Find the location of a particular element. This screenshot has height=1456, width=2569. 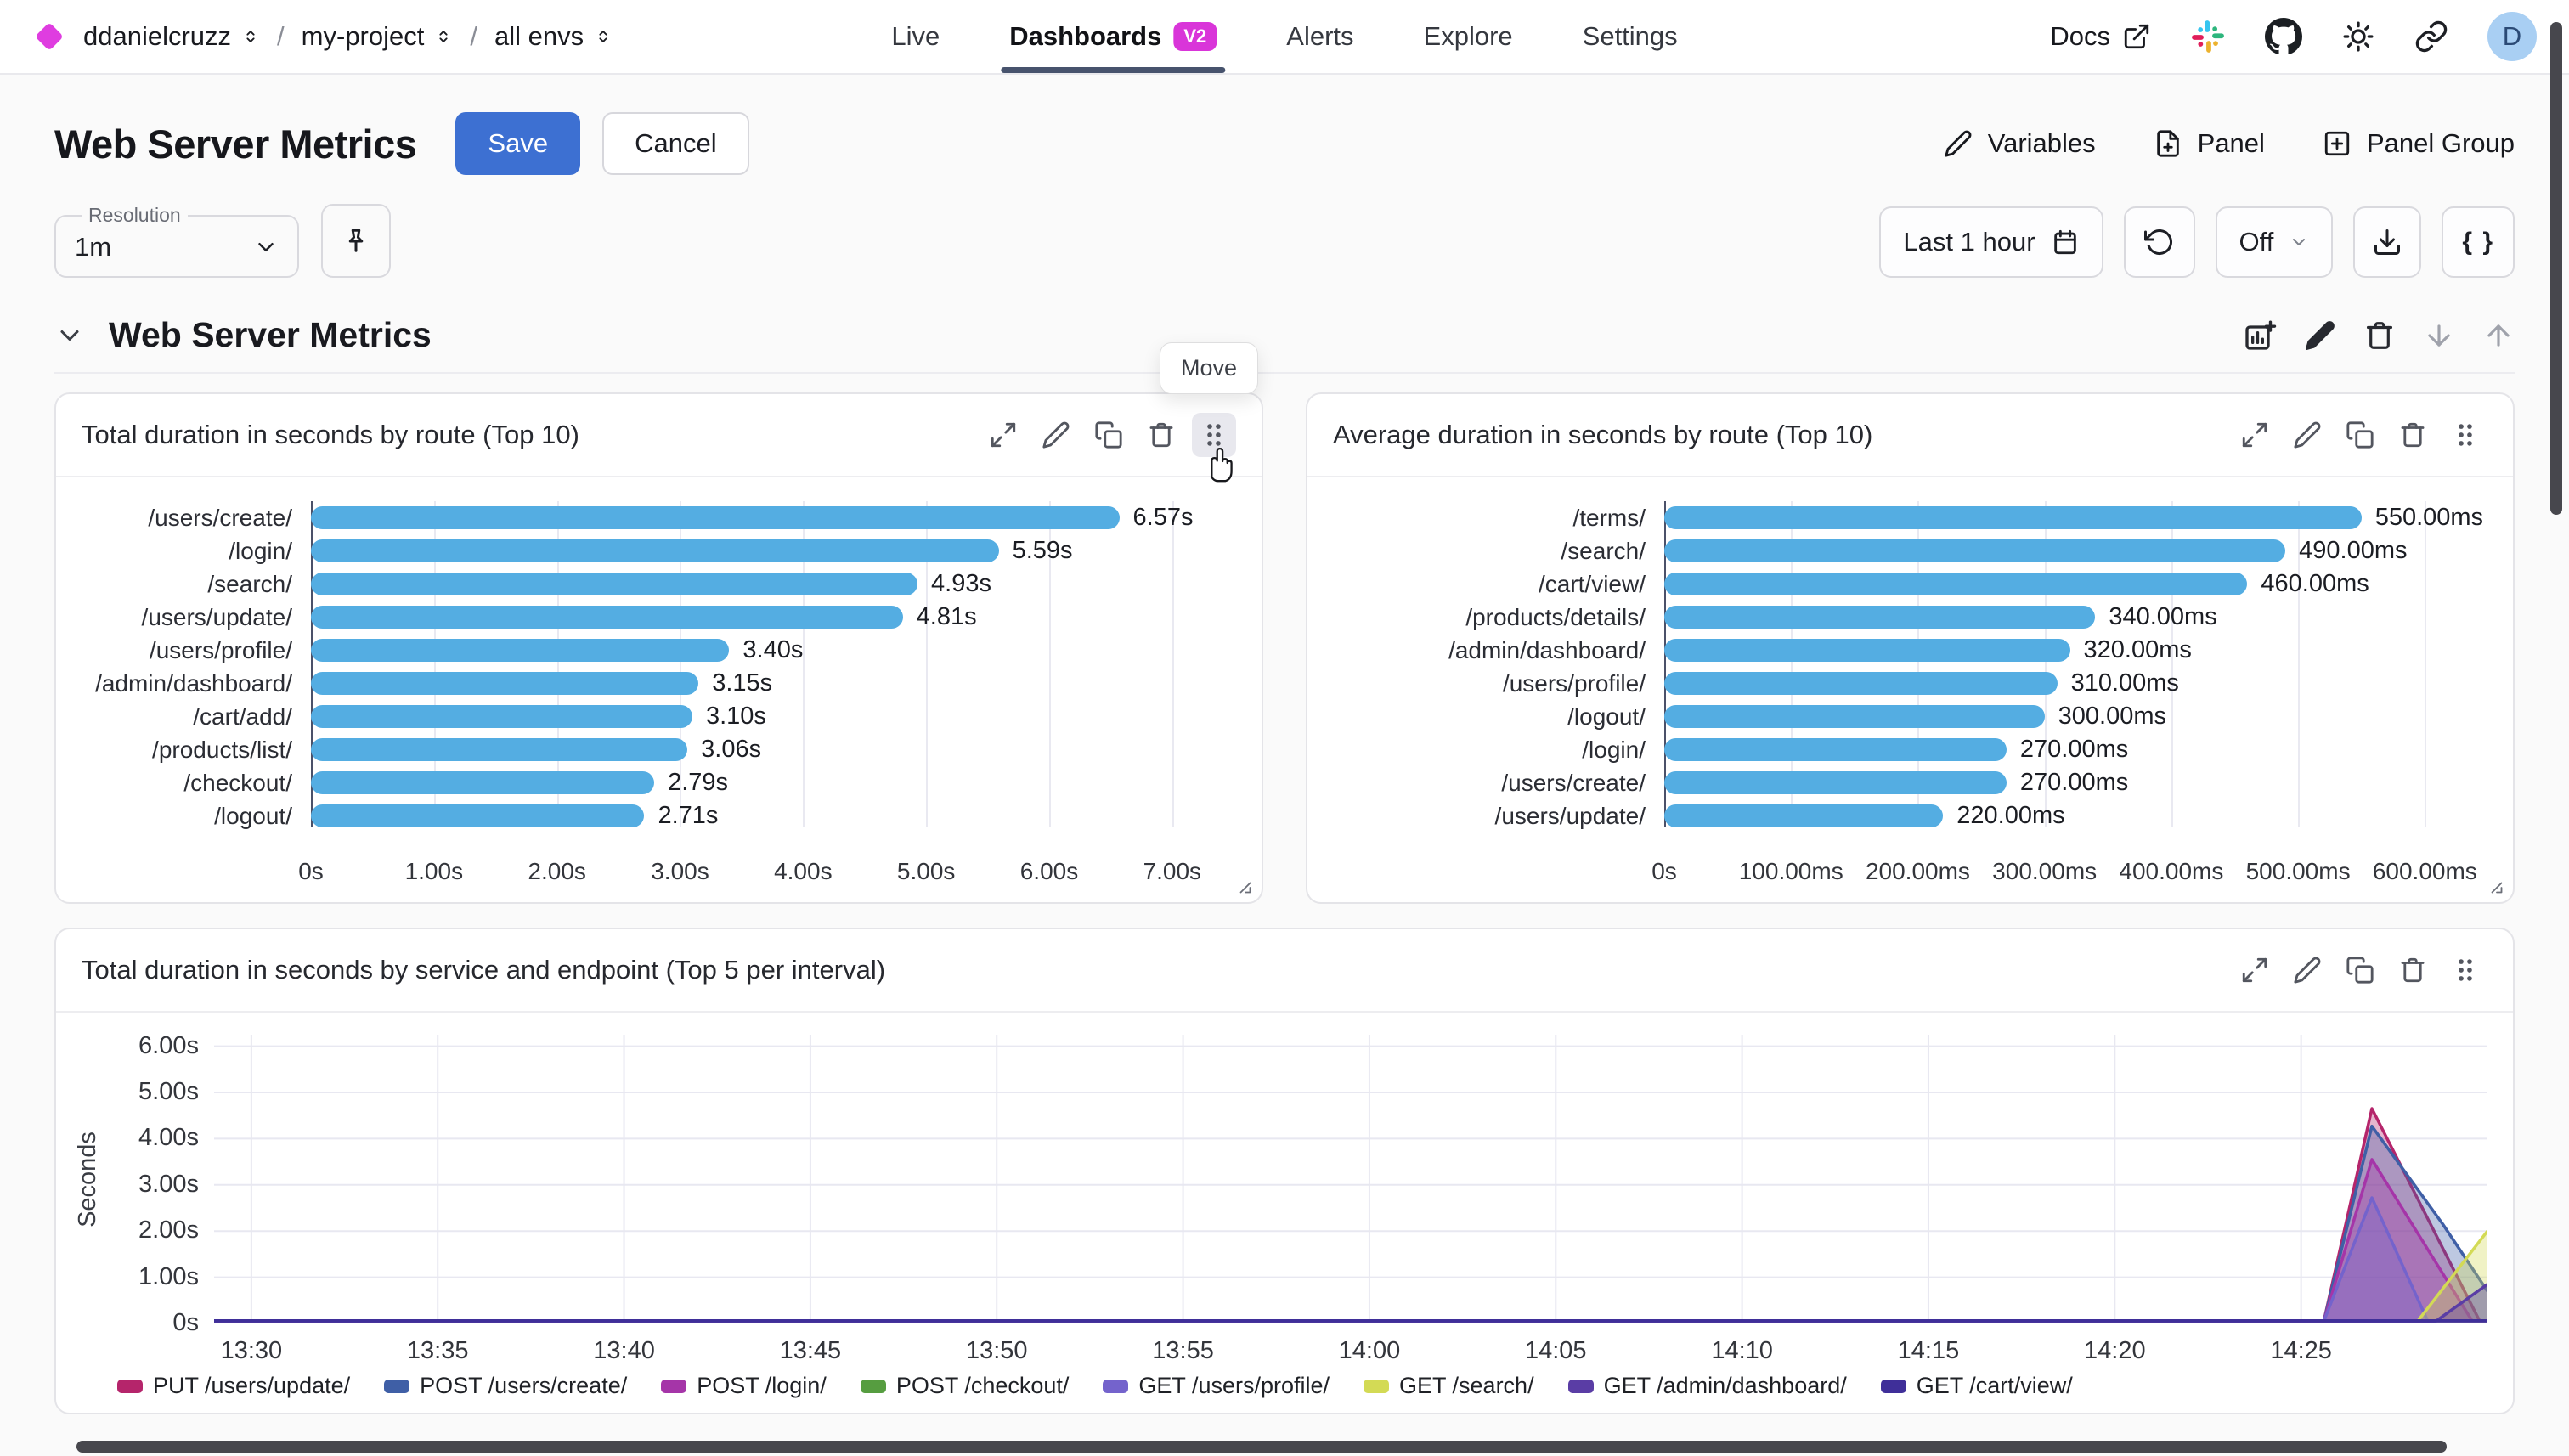

v2-badge: V2 is located at coordinates (1195, 36).